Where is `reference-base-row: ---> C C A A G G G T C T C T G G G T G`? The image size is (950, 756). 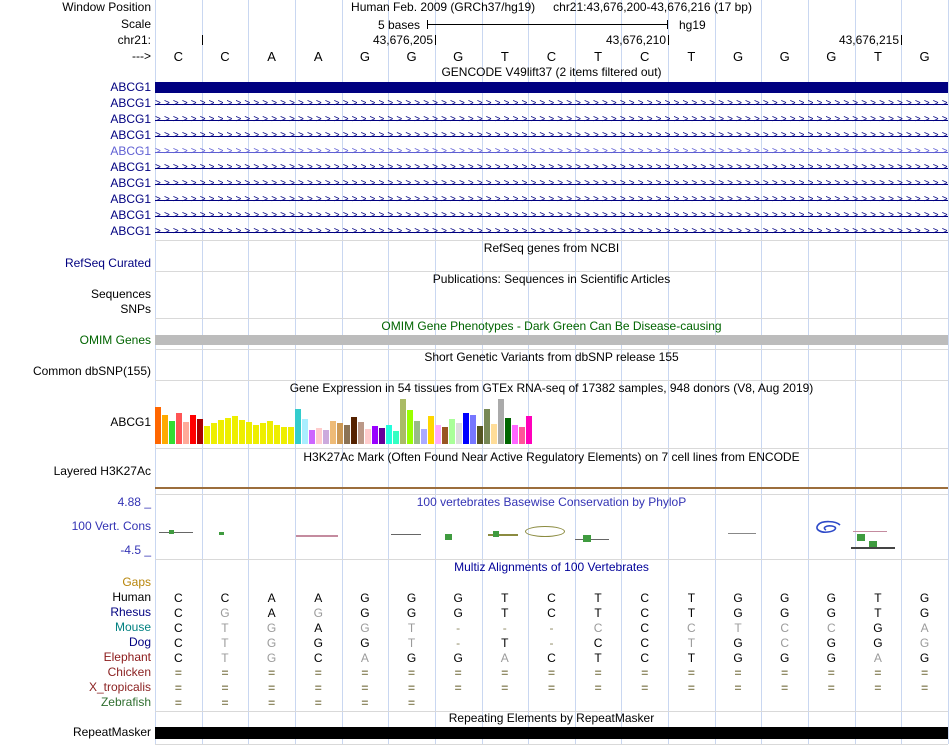 reference-base-row: ---> C C A A G G G T C T C T G G G T G is located at coordinates (475, 56).